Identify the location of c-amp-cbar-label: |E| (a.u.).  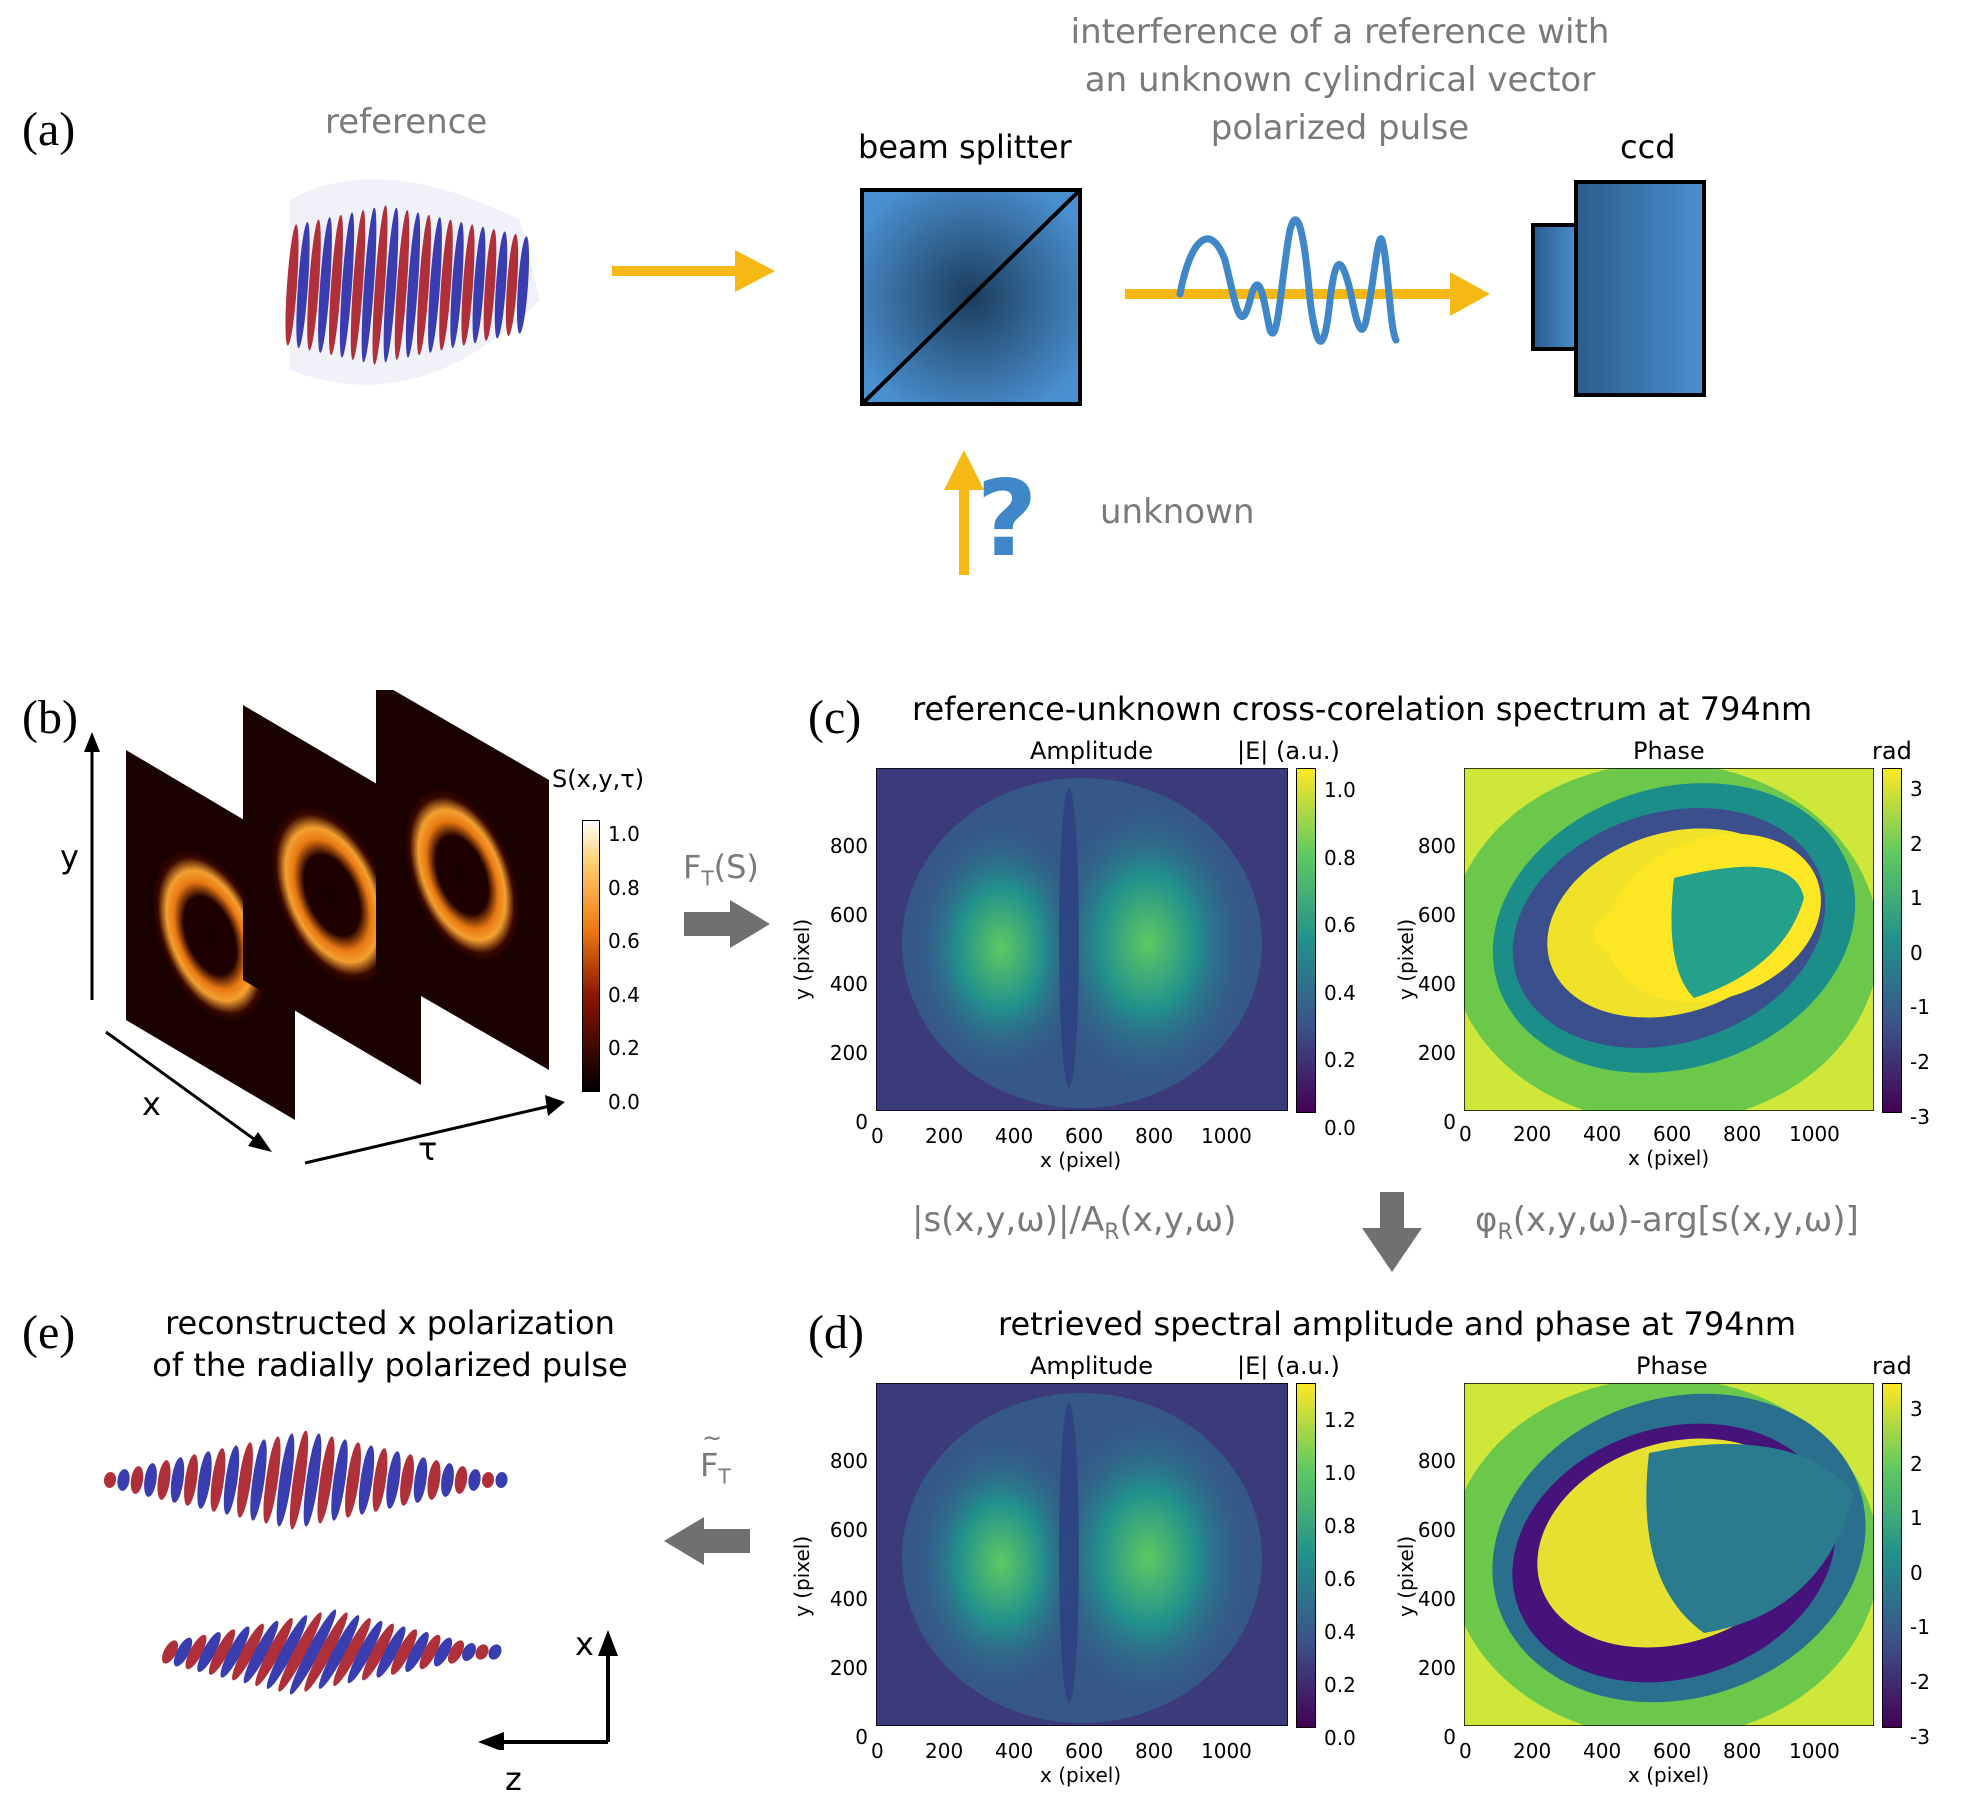
(1288, 751).